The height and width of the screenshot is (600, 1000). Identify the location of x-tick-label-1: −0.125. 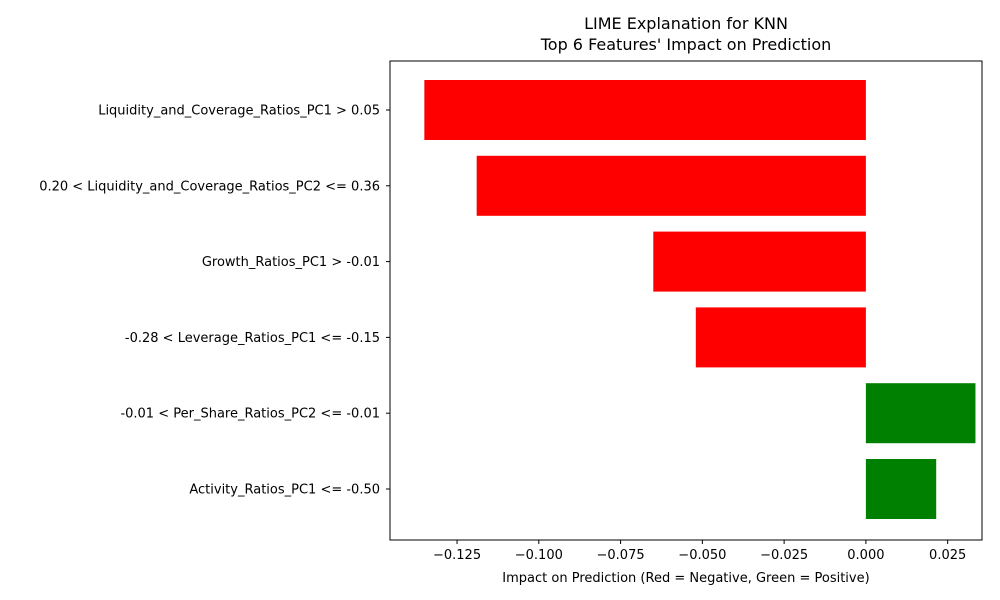
(457, 555).